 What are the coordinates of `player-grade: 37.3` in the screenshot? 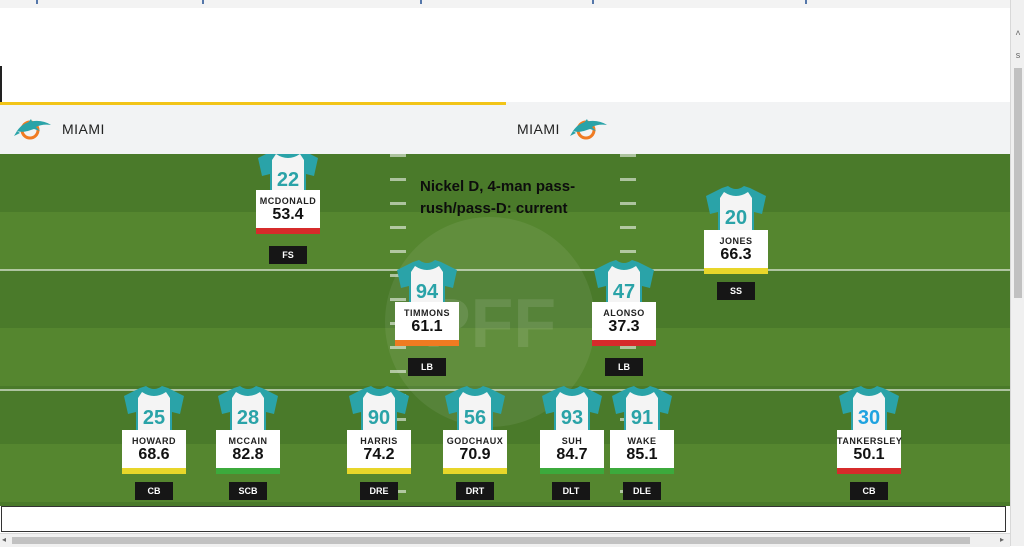 It's located at (624, 326).